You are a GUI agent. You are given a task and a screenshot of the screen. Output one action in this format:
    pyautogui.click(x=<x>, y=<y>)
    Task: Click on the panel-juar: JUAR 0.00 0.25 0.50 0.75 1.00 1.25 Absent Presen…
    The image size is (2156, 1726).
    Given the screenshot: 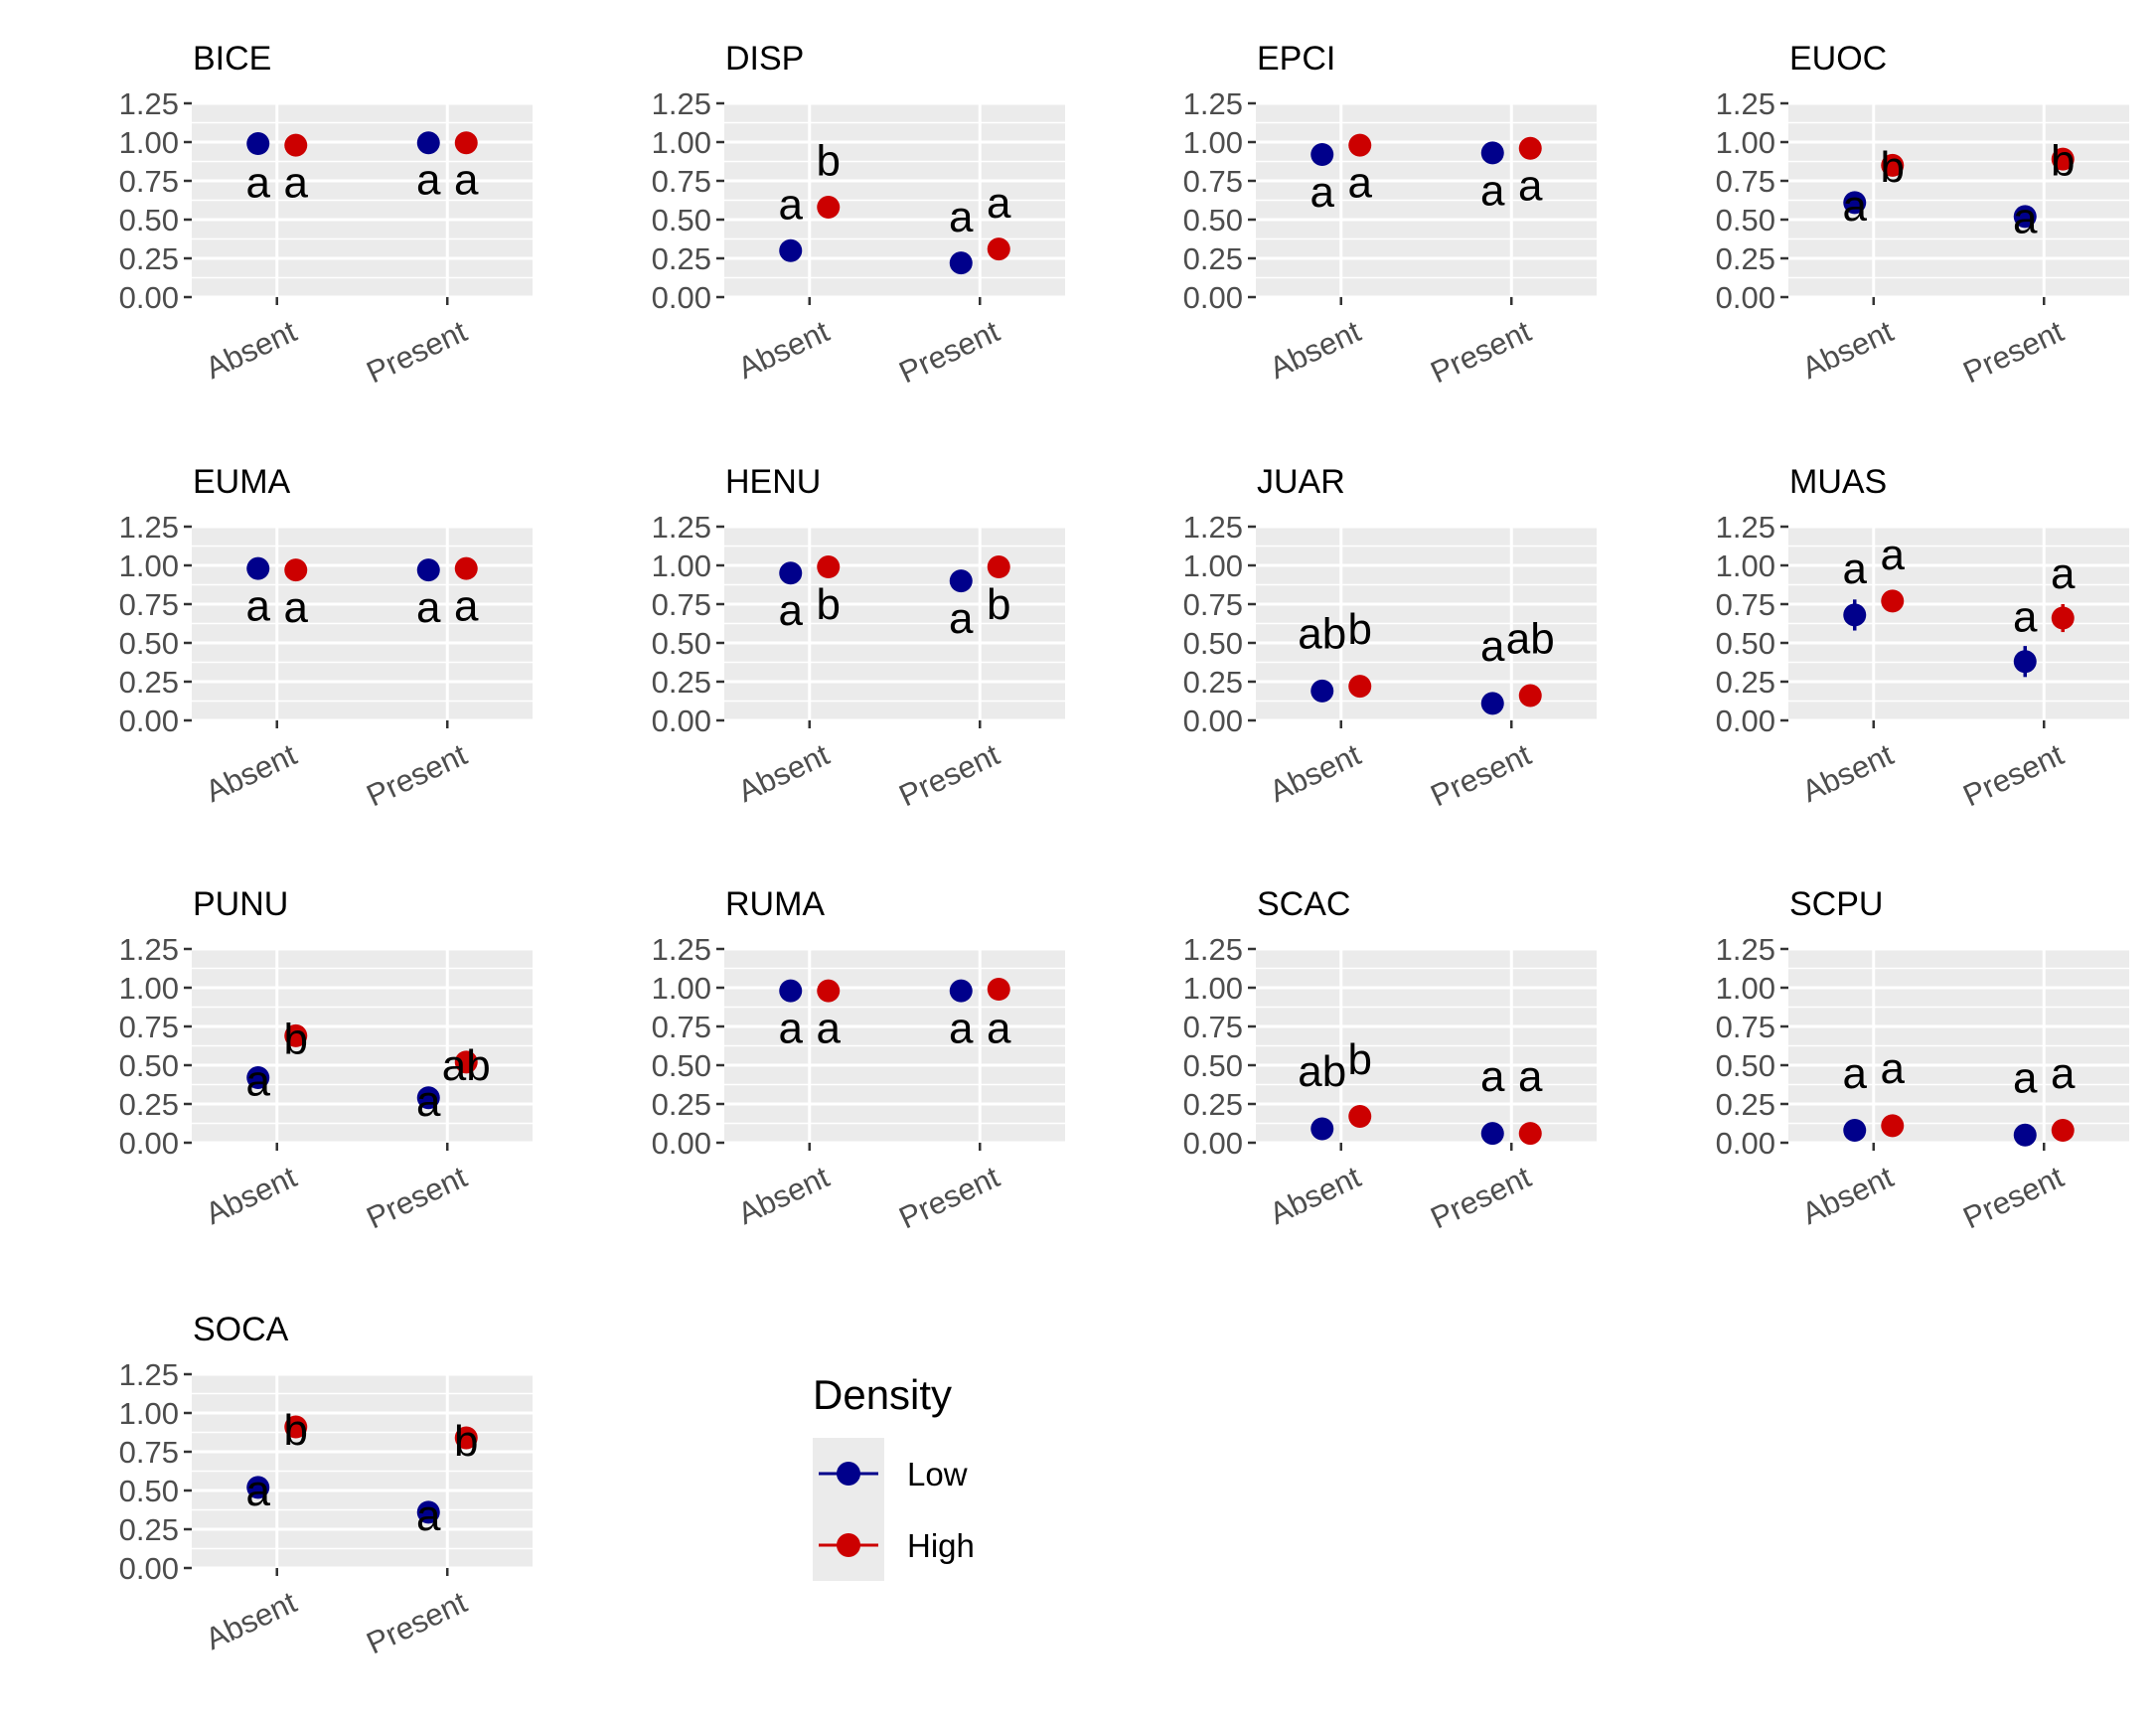 What is the action you would take?
    pyautogui.click(x=1390, y=638)
    